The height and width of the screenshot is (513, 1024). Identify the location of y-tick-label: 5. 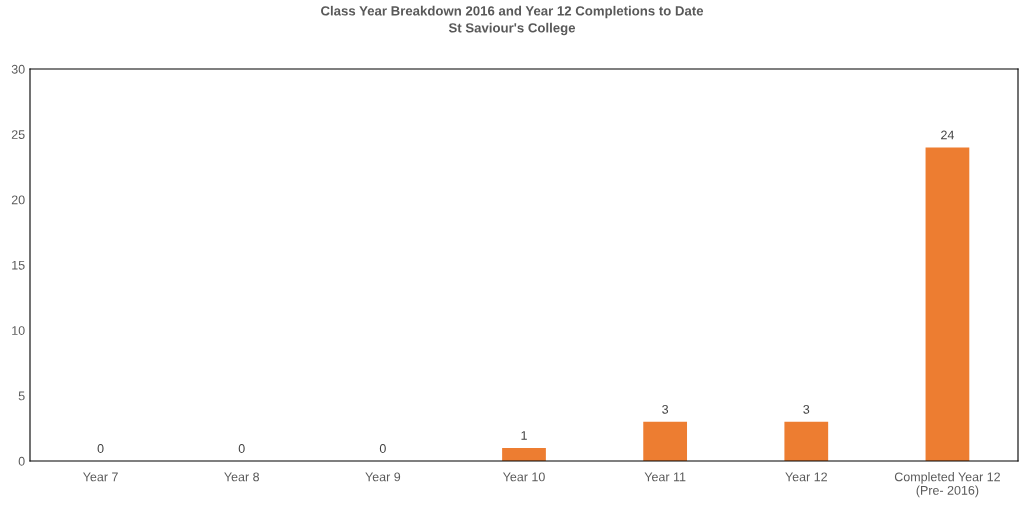
(21, 396).